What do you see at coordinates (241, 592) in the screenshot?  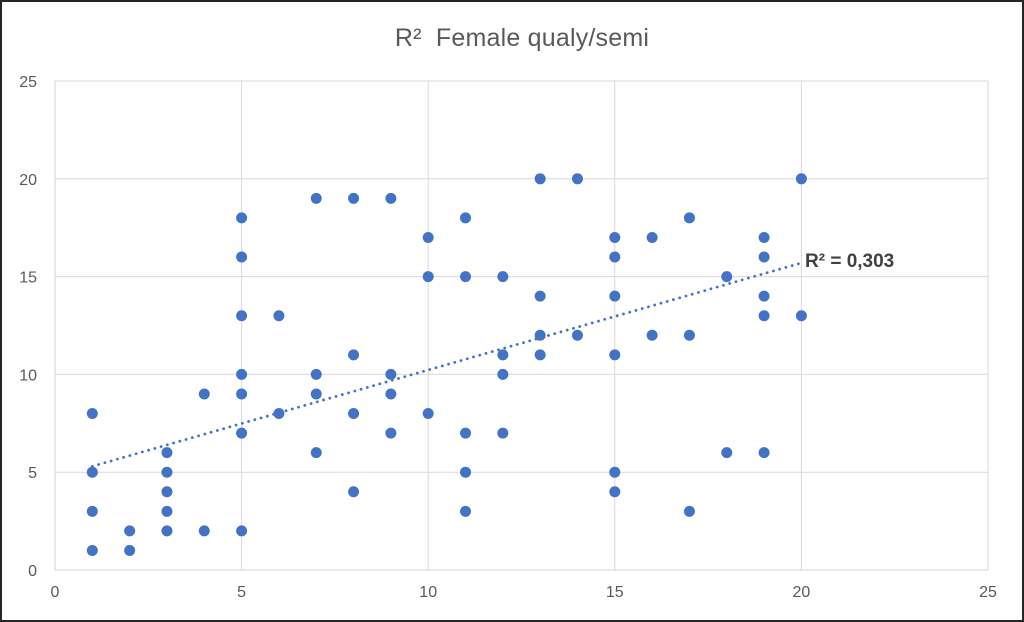 I see `x-axis-tick-label: 5` at bounding box center [241, 592].